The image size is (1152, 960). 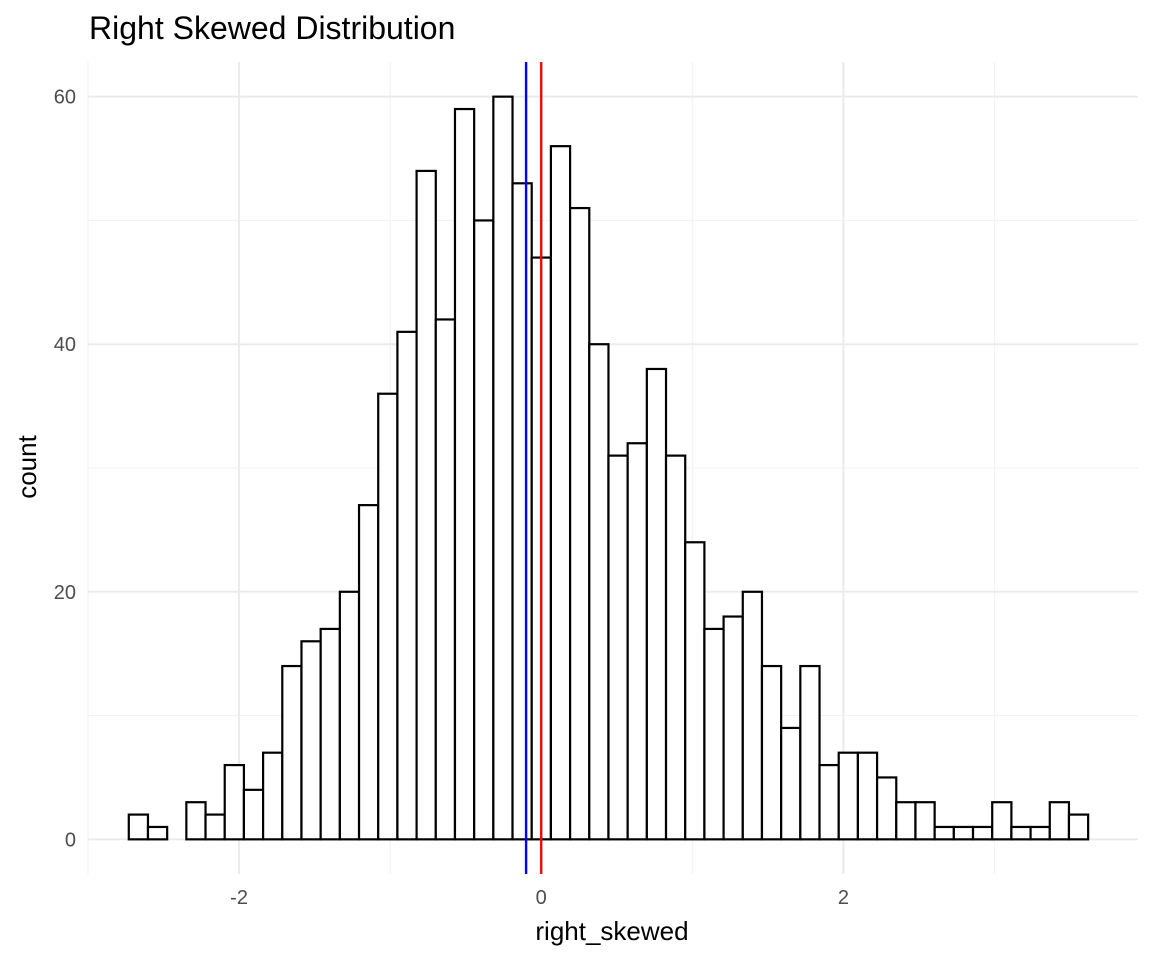 What do you see at coordinates (272, 28) in the screenshot?
I see `chart-title: Right Skewed Distribution` at bounding box center [272, 28].